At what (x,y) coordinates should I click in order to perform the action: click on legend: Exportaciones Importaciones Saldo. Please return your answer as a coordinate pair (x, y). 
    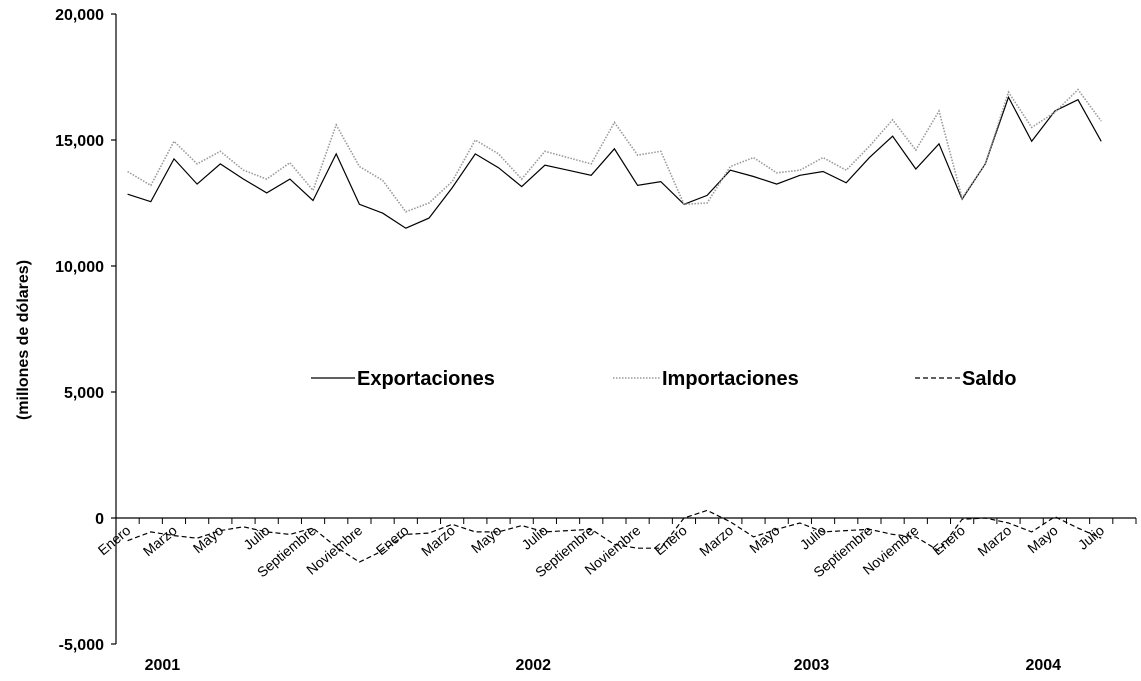
    Looking at the image, I should click on (663, 379).